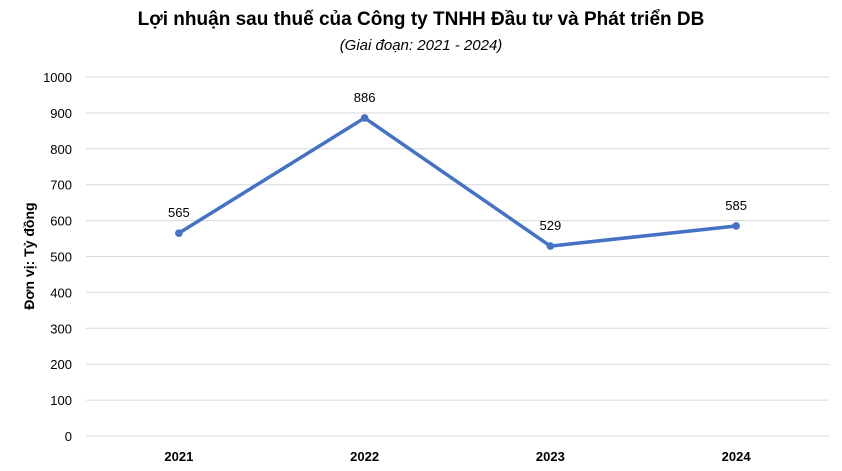 The height and width of the screenshot is (471, 842). What do you see at coordinates (61, 292) in the screenshot?
I see `y-tick-label: 400` at bounding box center [61, 292].